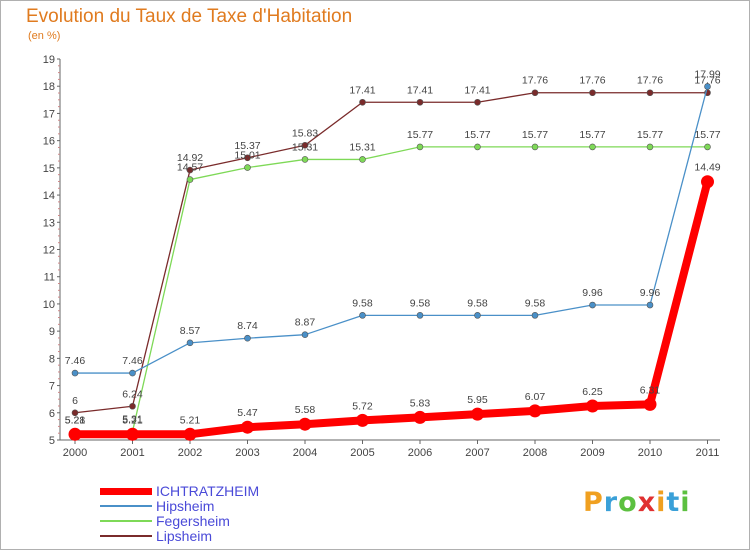  I want to click on x-tick-label: 2007, so click(477, 453).